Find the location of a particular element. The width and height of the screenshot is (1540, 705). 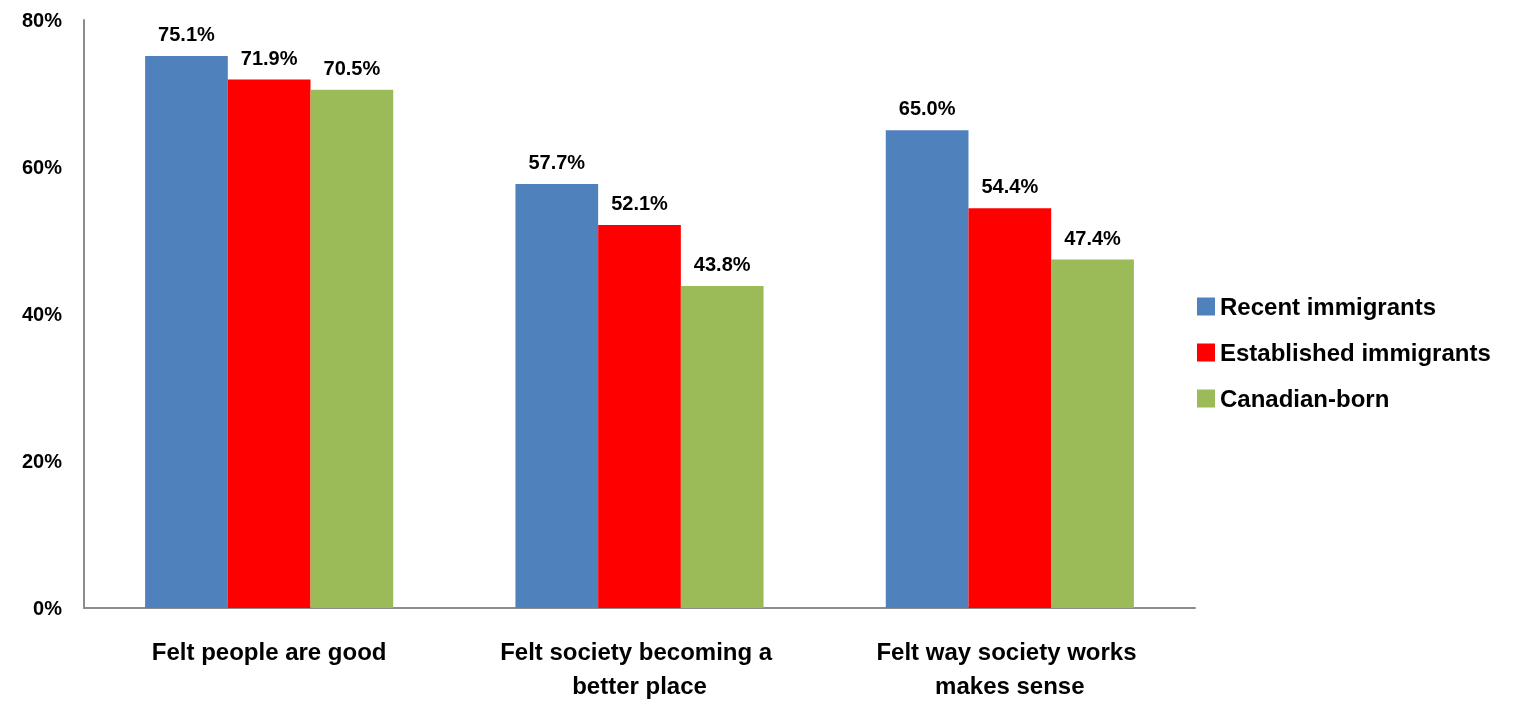

x-tick-label: Felt society becoming a better place is located at coordinates (639, 668).